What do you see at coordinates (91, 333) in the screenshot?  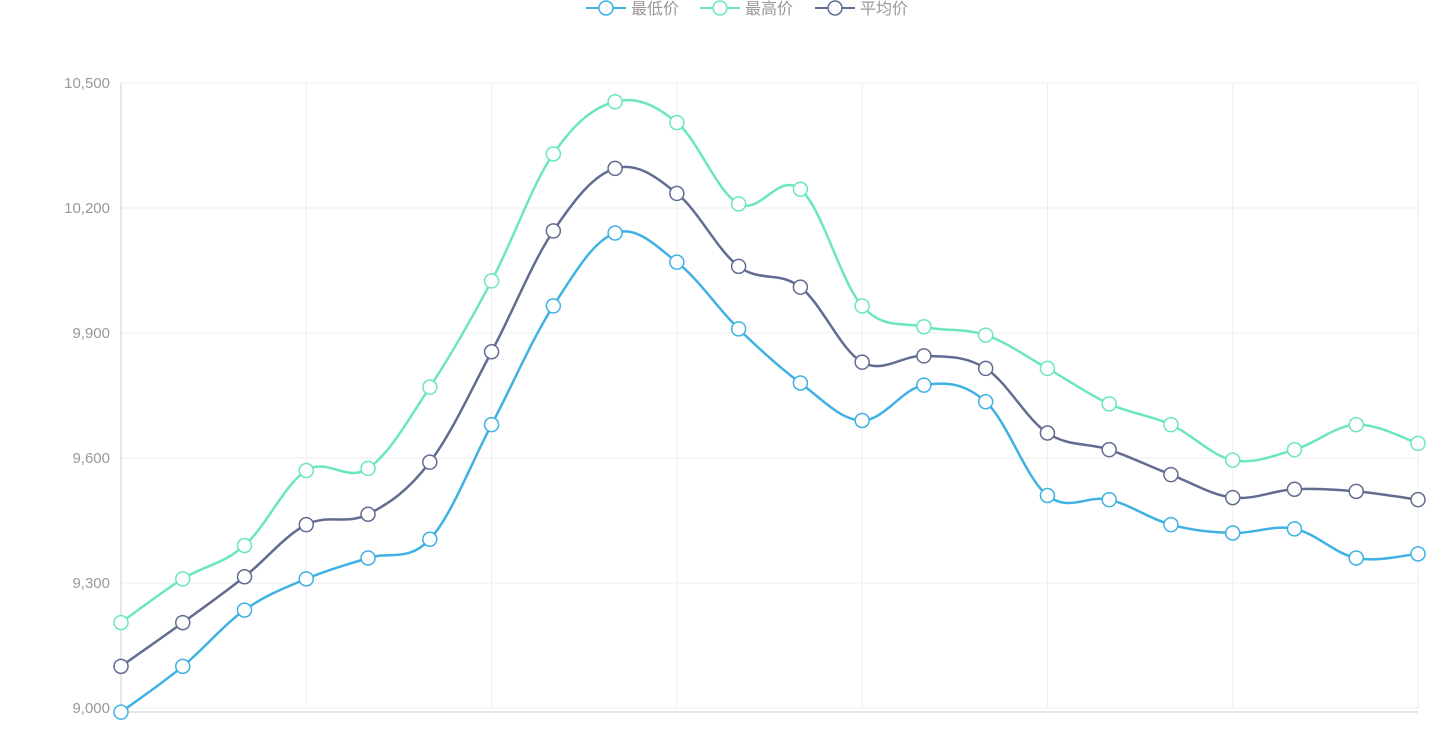 I see `y-tick-label: 9,900` at bounding box center [91, 333].